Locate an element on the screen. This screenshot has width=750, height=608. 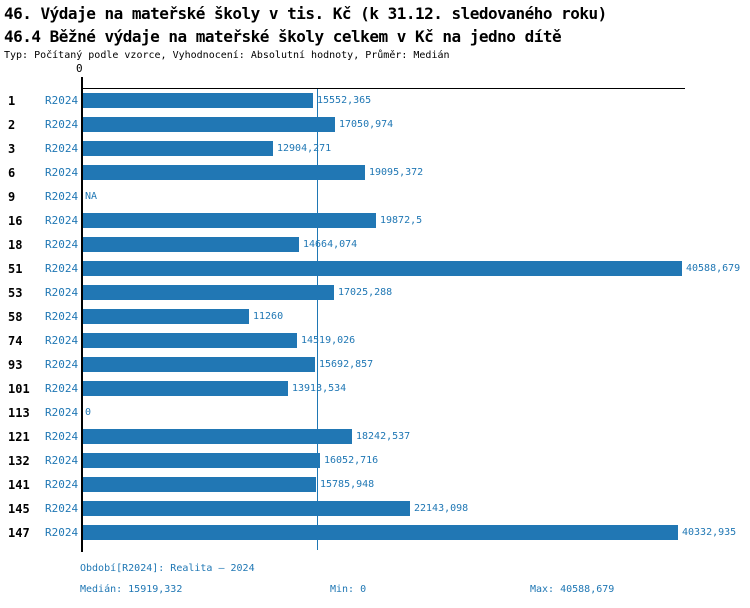
chart-row: 141 R2024 15785,948 is located at coordinates (375, 485).